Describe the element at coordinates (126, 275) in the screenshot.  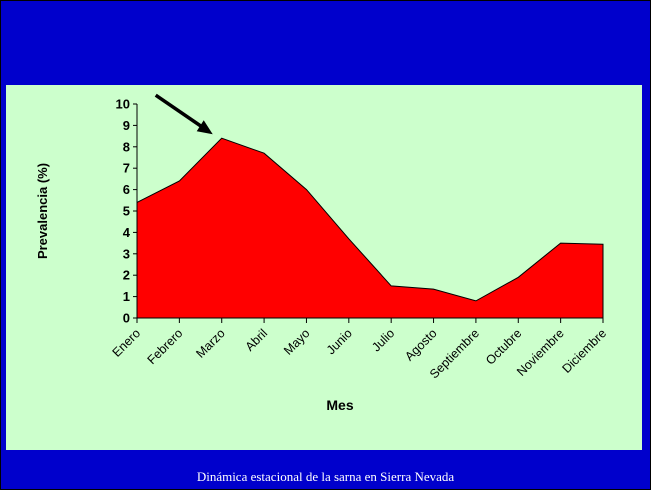
I see `y-tick-label: 2` at that location.